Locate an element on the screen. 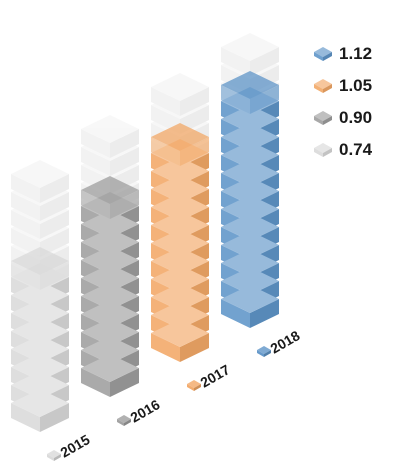 This screenshot has height=463, width=393. legend-value: 0.90 is located at coordinates (355, 117).